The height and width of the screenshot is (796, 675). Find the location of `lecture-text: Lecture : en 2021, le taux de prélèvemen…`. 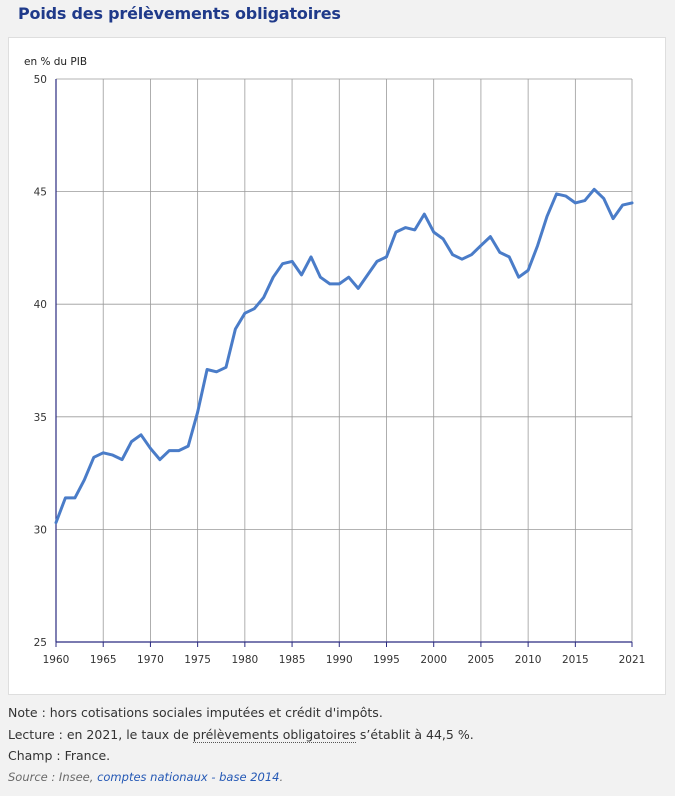

lecture-text: Lecture : en 2021, le taux de prélèvemen… is located at coordinates (338, 735).